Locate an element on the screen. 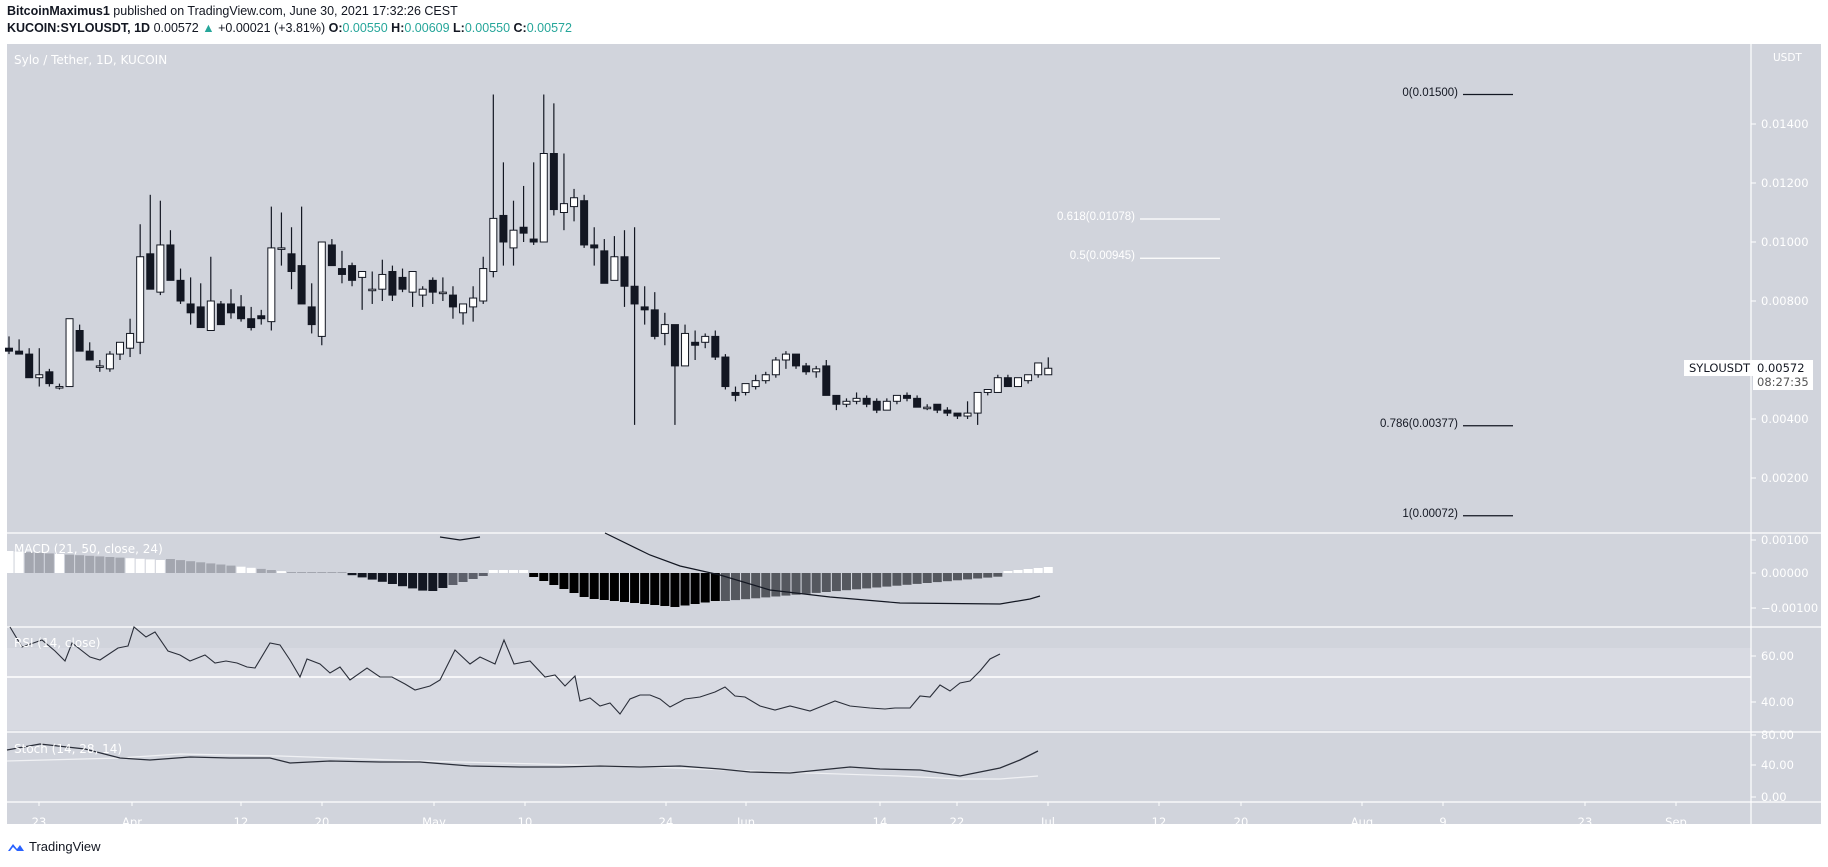 This screenshot has height=867, width=1828. symbol-tag: SYLOUSDT is located at coordinates (1719, 368).